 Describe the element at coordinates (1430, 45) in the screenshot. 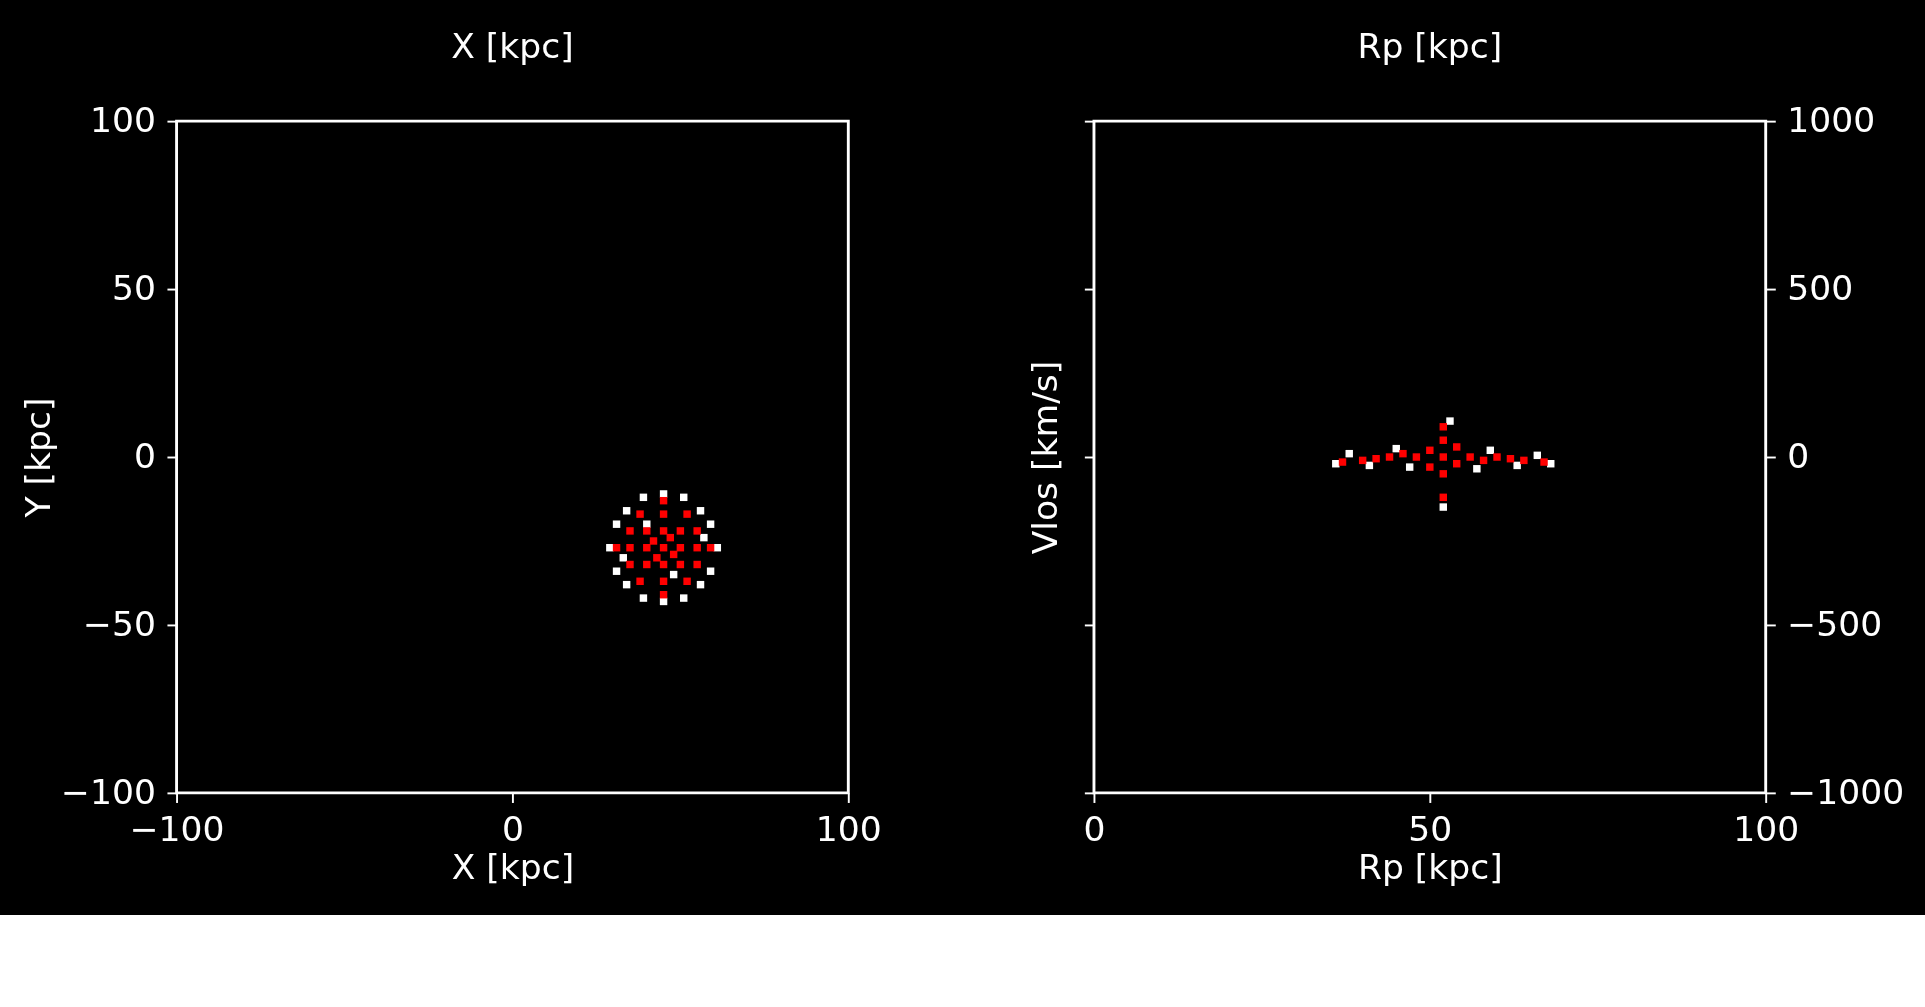

I see `text: Rp [kpc]` at that location.